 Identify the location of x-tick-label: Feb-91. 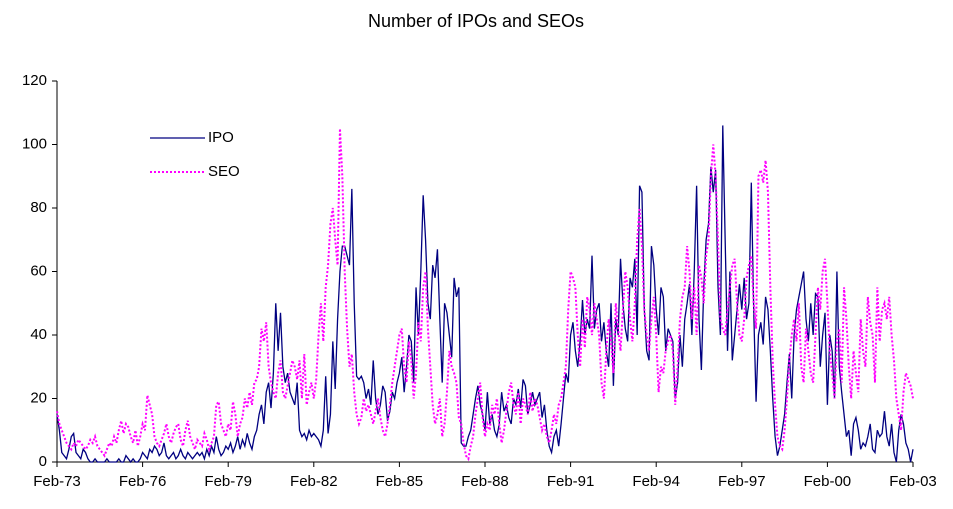
(571, 481).